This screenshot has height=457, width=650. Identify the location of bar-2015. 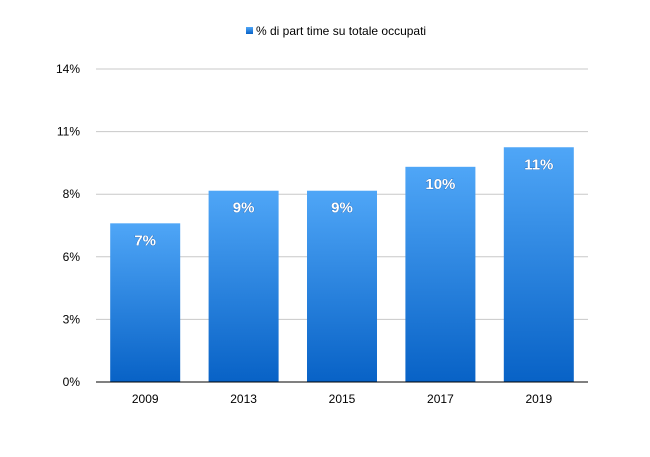
(342, 286).